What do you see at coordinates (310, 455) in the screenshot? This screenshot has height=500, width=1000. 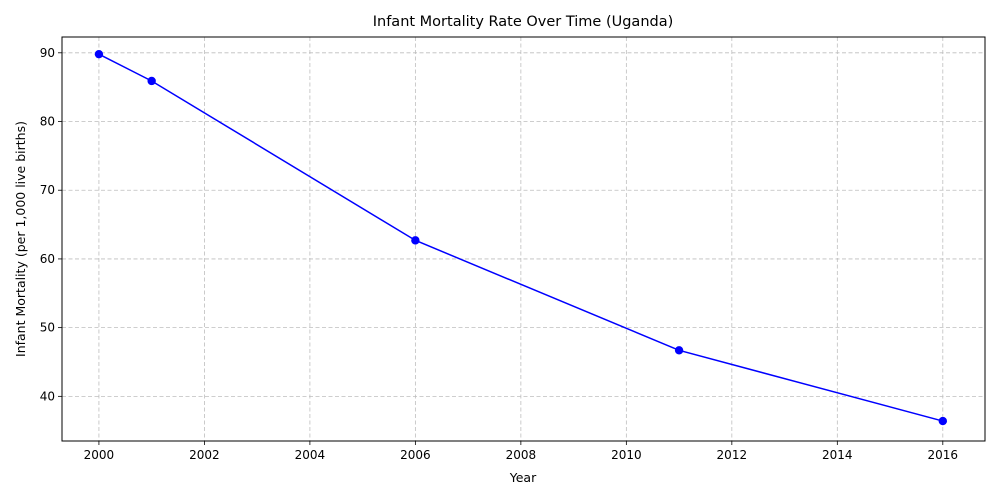 I see `x-tick-label: 2004` at bounding box center [310, 455].